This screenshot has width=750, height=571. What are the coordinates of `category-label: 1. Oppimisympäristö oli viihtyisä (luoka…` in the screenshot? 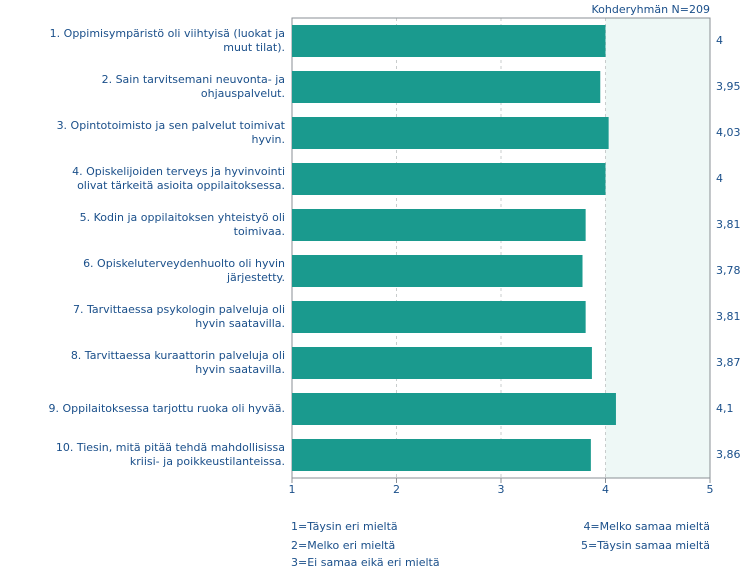 It's located at (160, 41).